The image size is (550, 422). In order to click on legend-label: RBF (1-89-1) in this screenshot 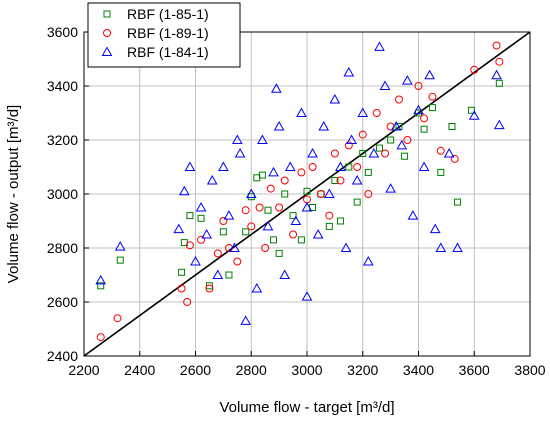, I will do `click(168, 33)`.